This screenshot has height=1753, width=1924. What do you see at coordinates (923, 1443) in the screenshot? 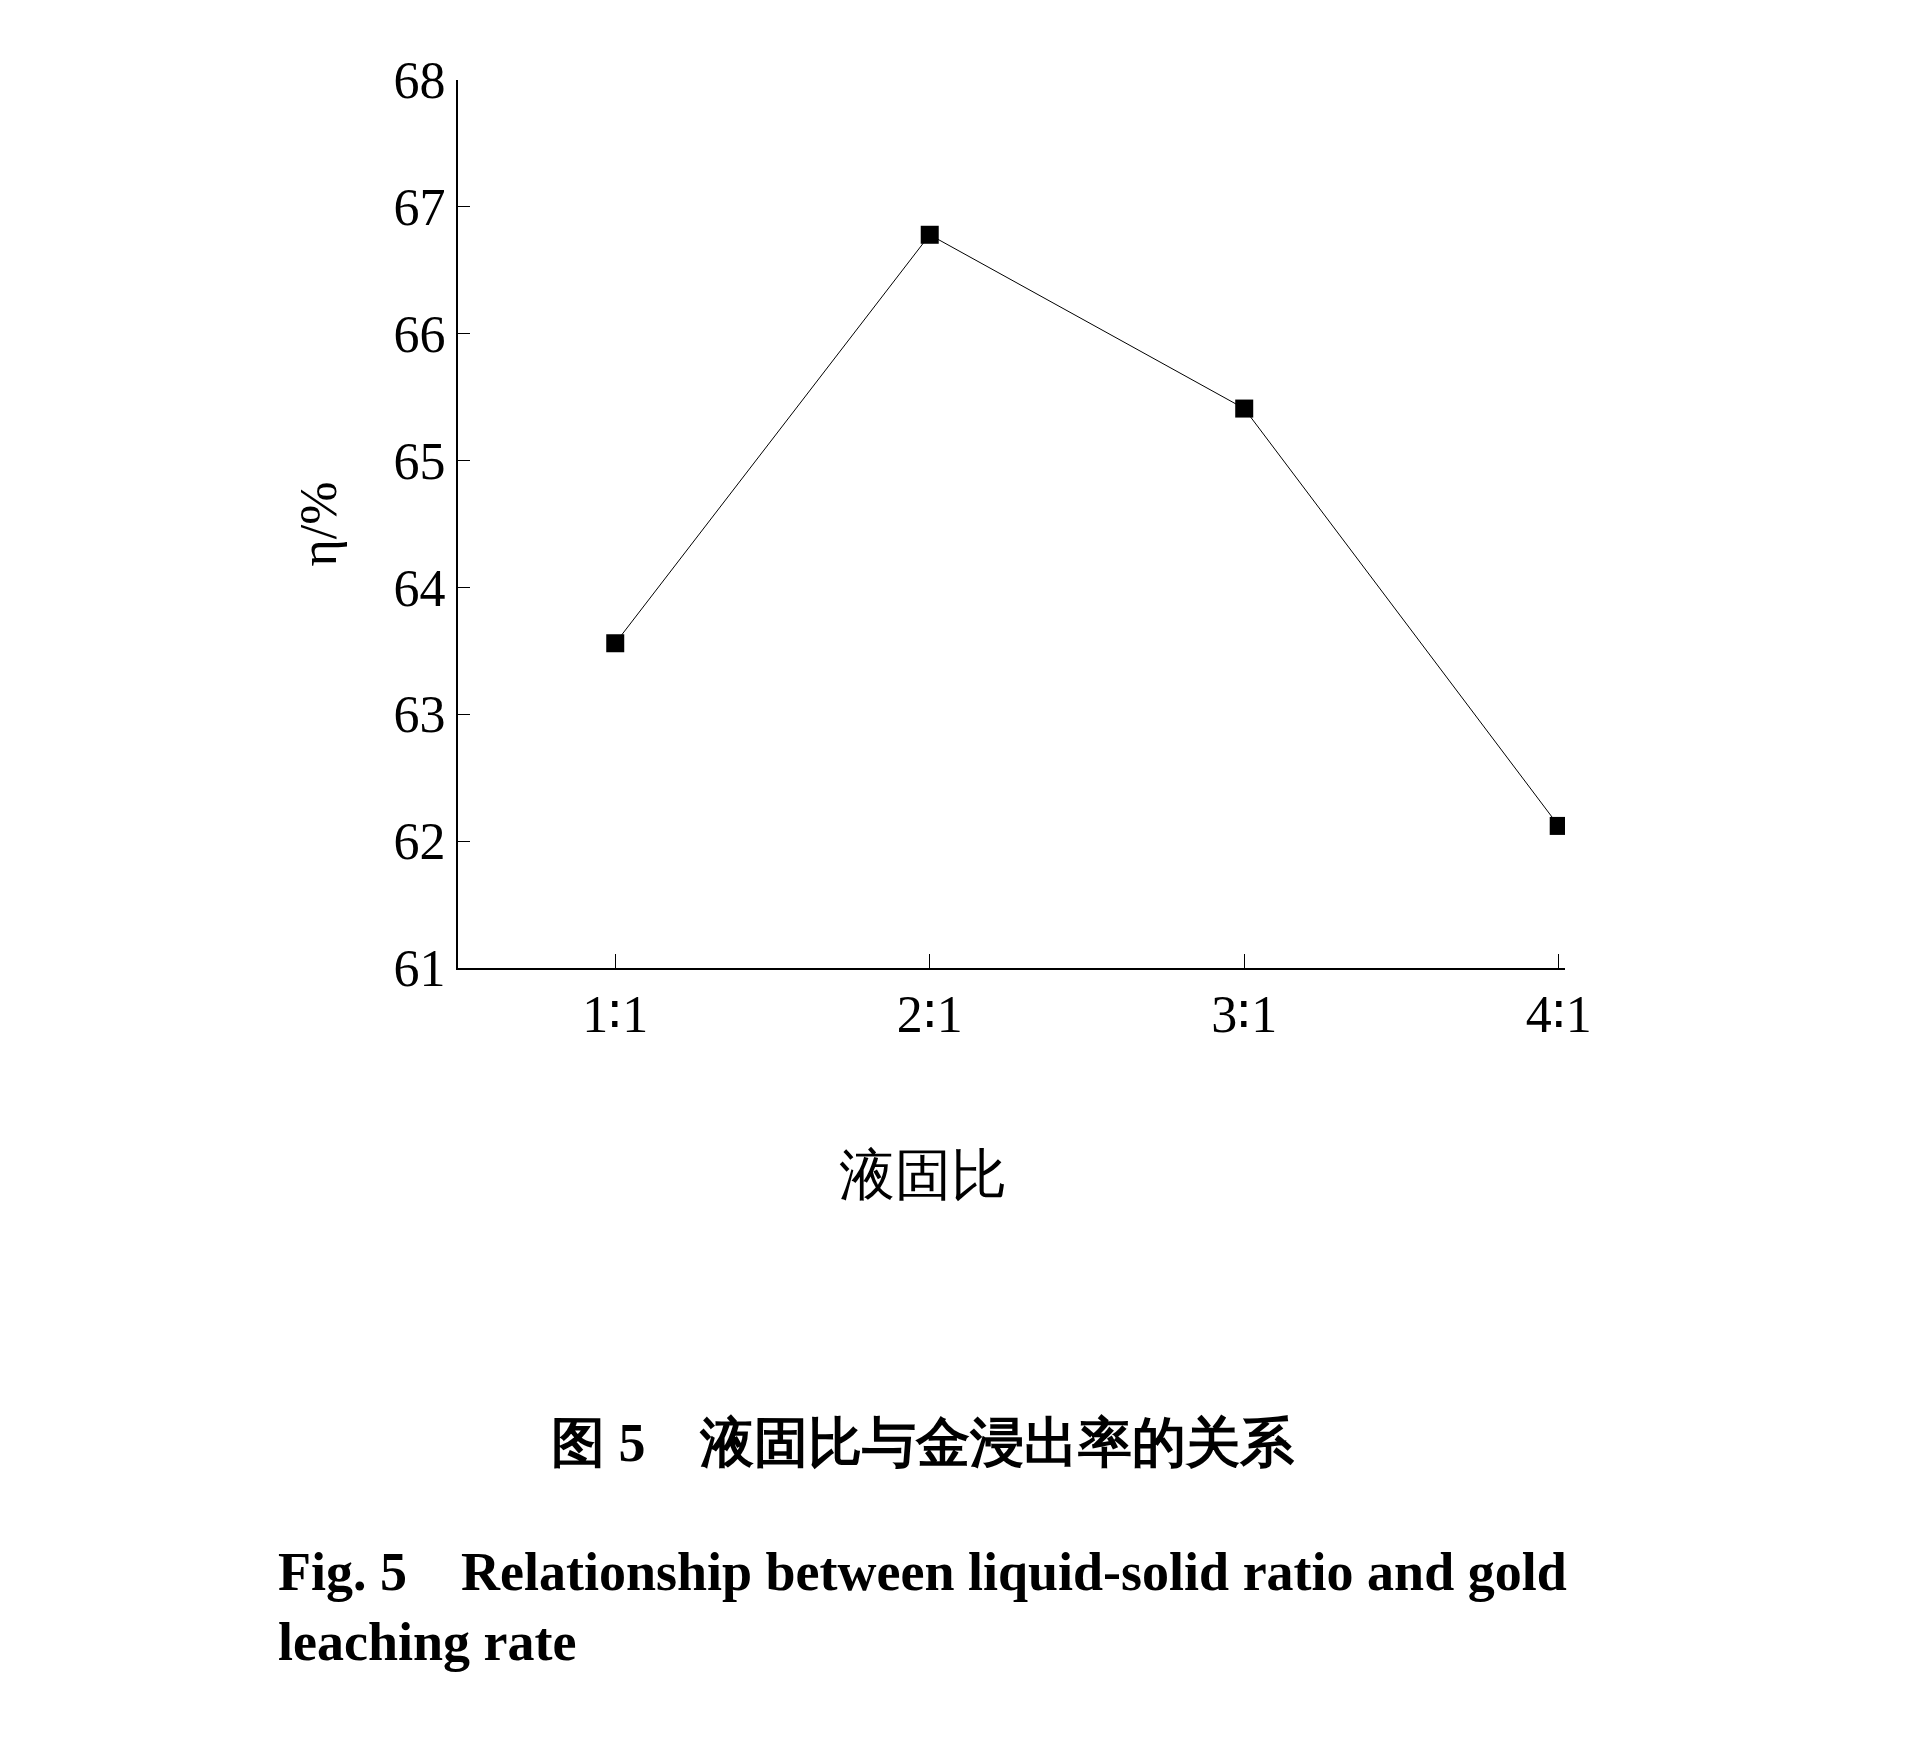
I see `caption: 图 5 液固比与金浸出率的关系` at bounding box center [923, 1443].